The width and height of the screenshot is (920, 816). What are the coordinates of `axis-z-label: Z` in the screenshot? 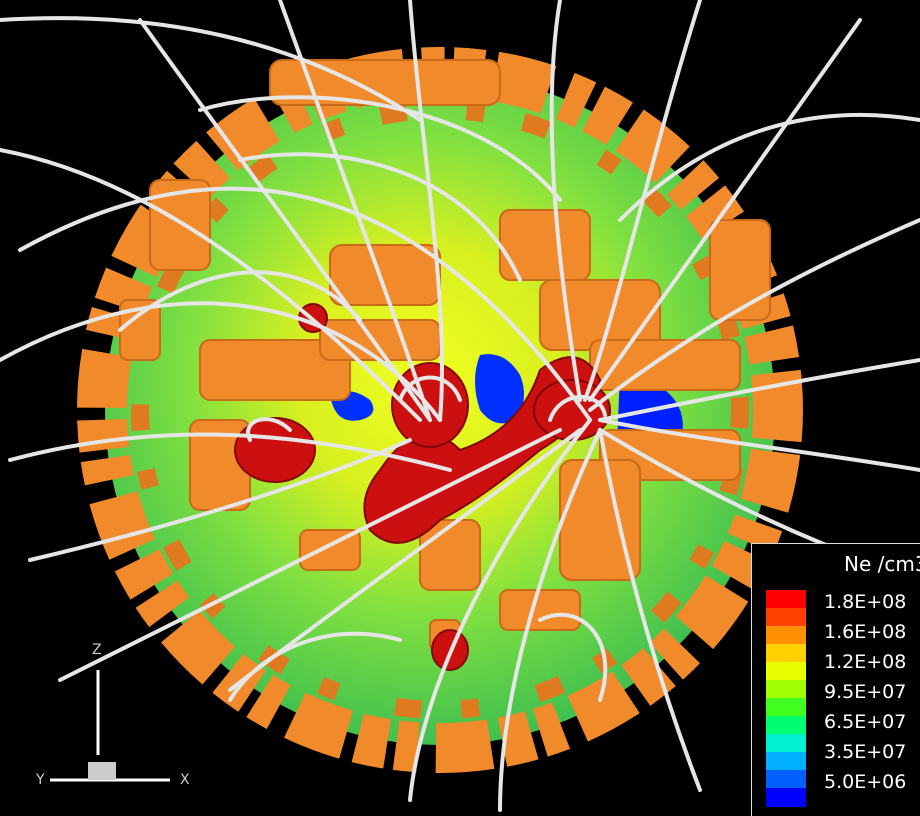 It's located at (97, 650).